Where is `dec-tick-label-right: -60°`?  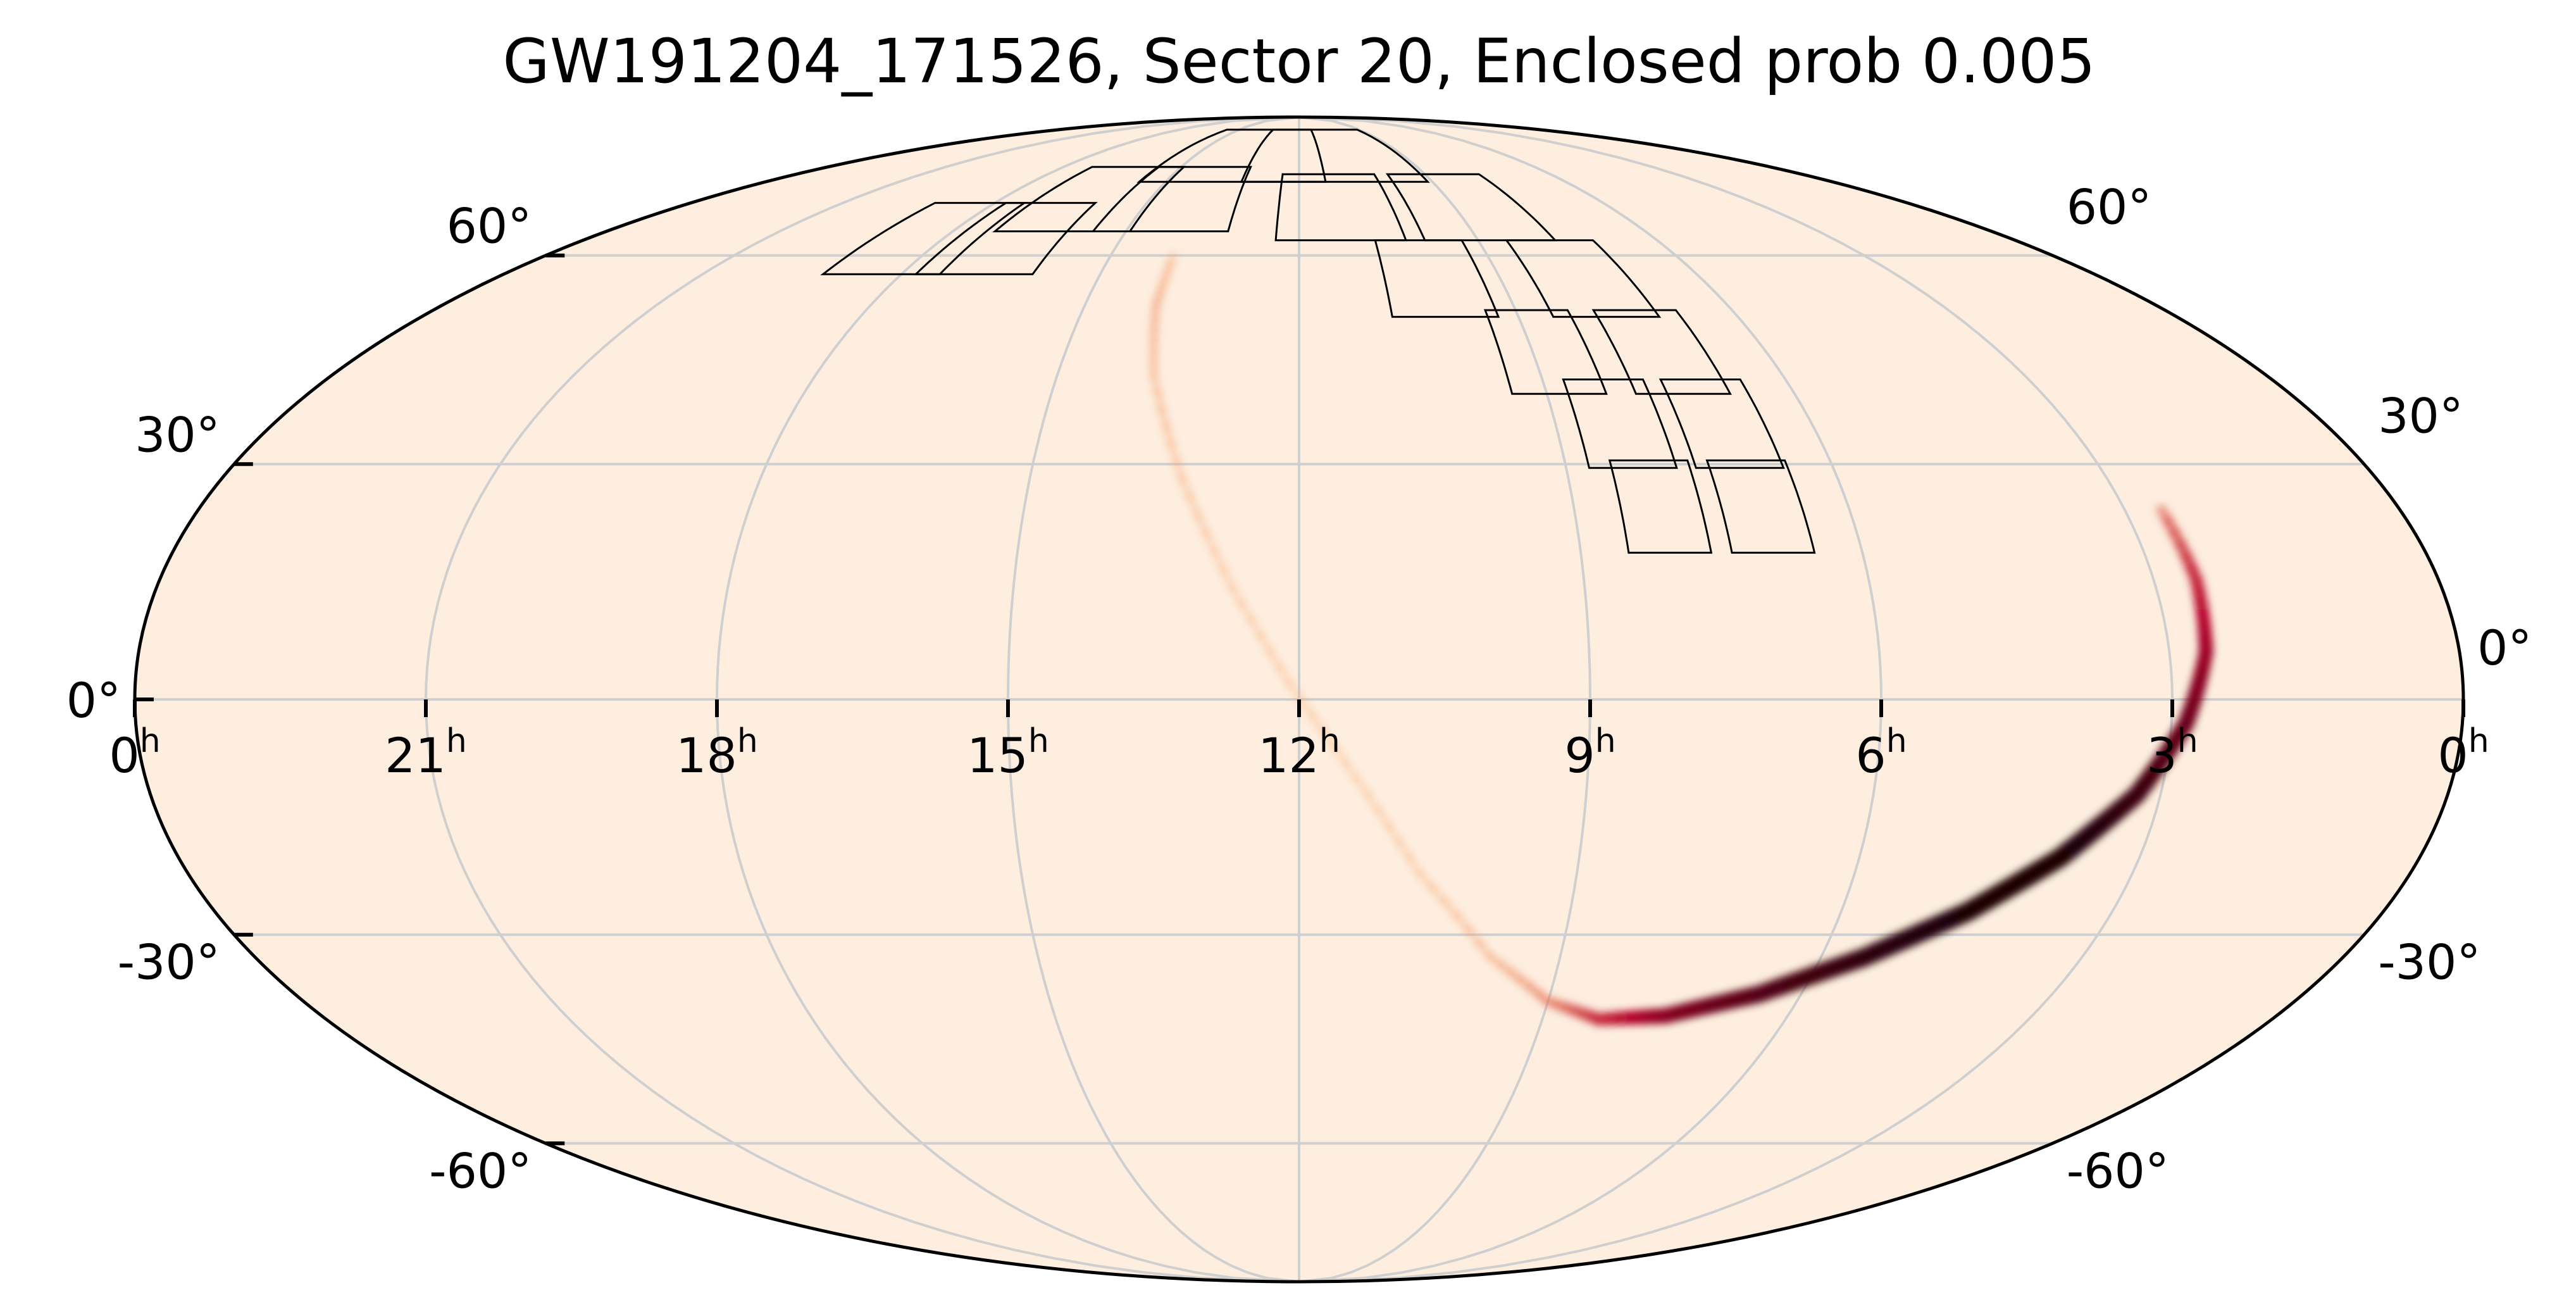 dec-tick-label-right: -60° is located at coordinates (2118, 1170).